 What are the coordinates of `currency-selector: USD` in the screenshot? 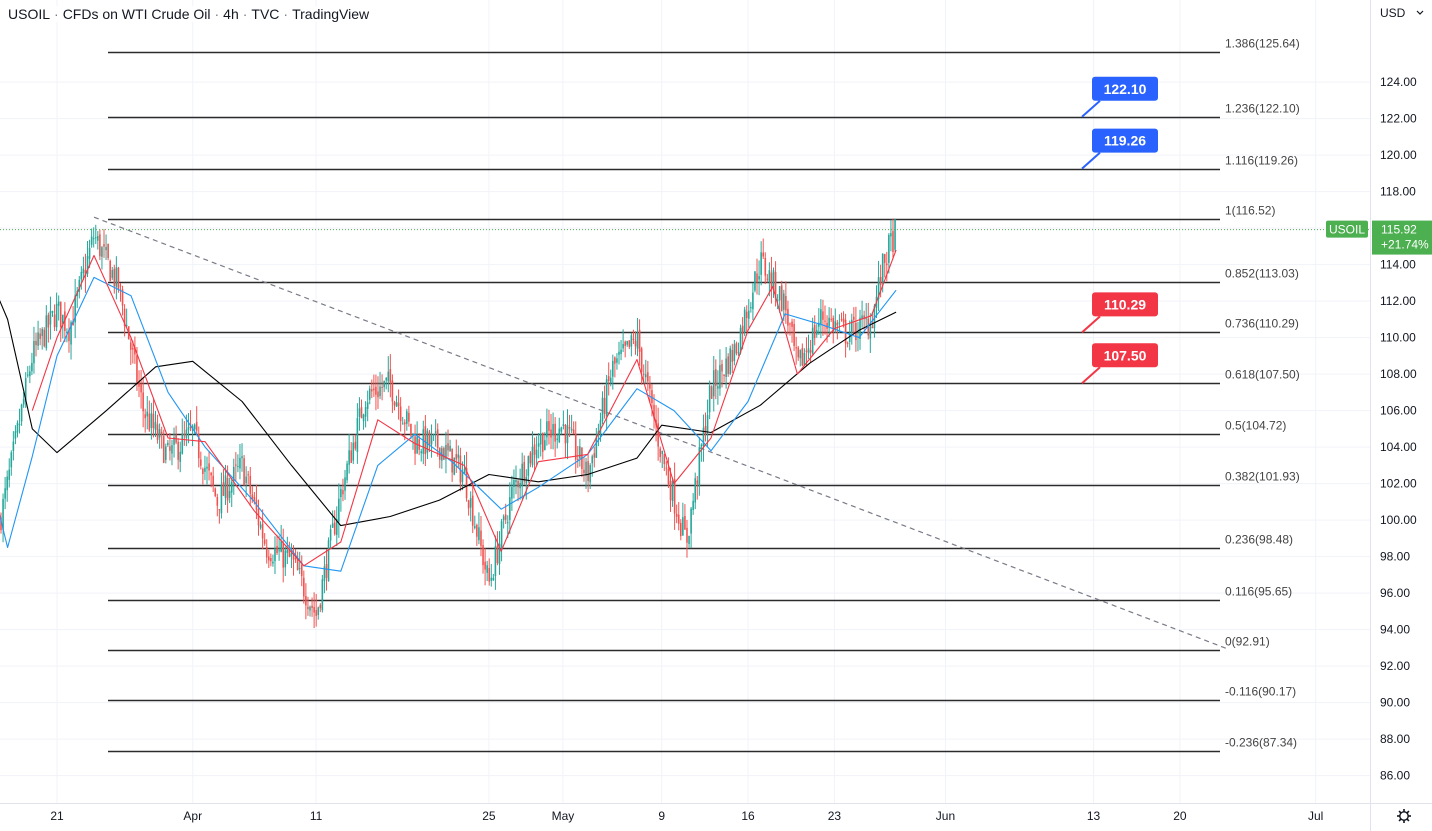 It's located at (1393, 13).